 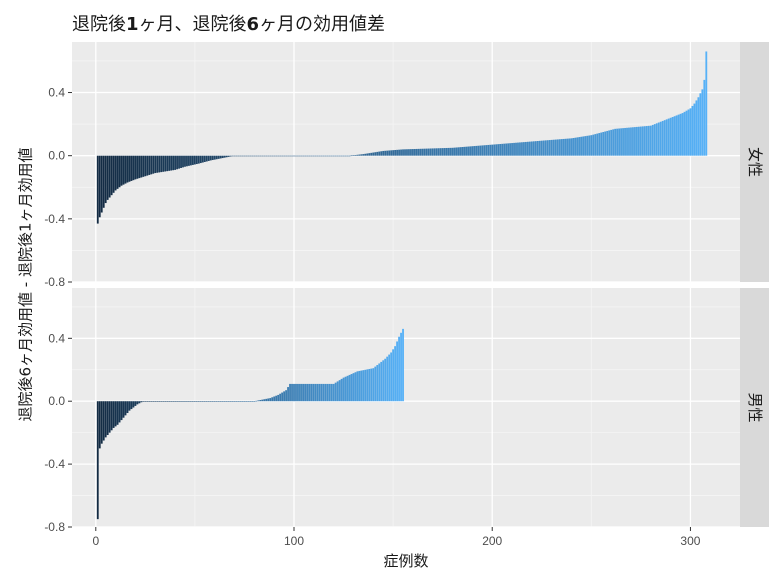 What do you see at coordinates (690, 541) in the screenshot?
I see `x-tick-label: 300` at bounding box center [690, 541].